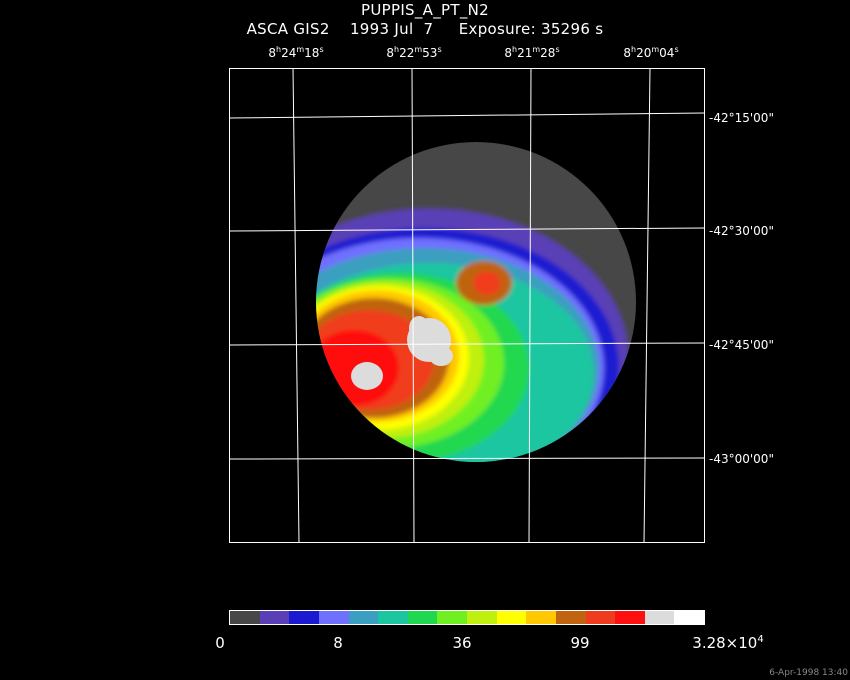 The height and width of the screenshot is (680, 850). I want to click on exposure-label: Exposure: 35296 s, so click(531, 29).